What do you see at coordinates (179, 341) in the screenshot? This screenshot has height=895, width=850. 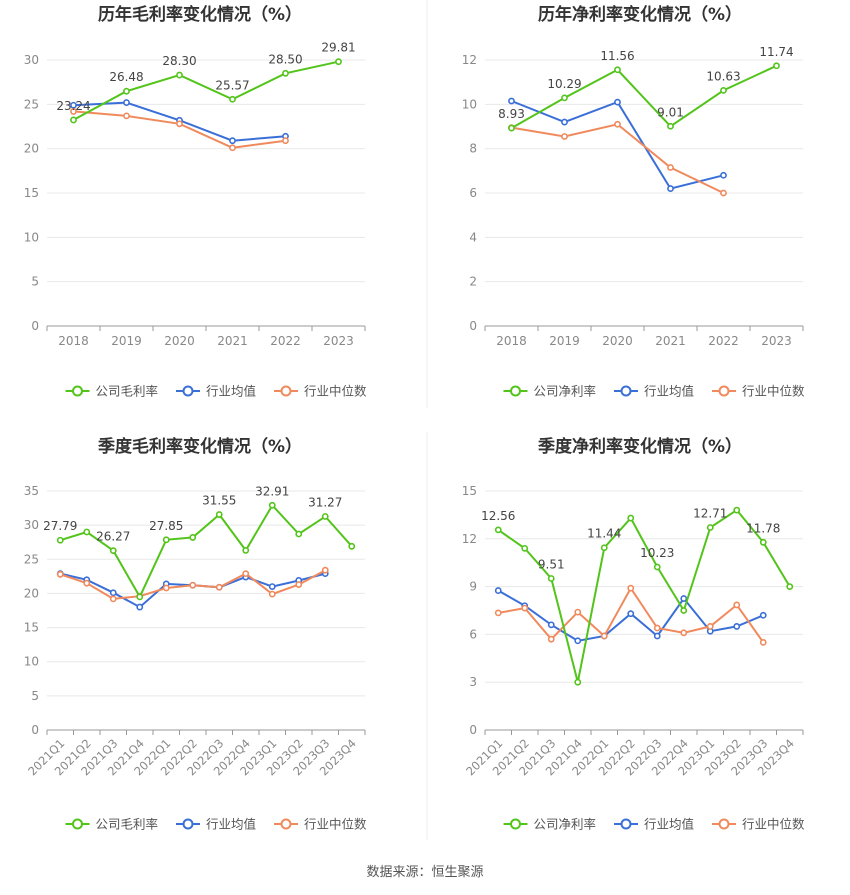 I see `x-tick-label: 2020` at bounding box center [179, 341].